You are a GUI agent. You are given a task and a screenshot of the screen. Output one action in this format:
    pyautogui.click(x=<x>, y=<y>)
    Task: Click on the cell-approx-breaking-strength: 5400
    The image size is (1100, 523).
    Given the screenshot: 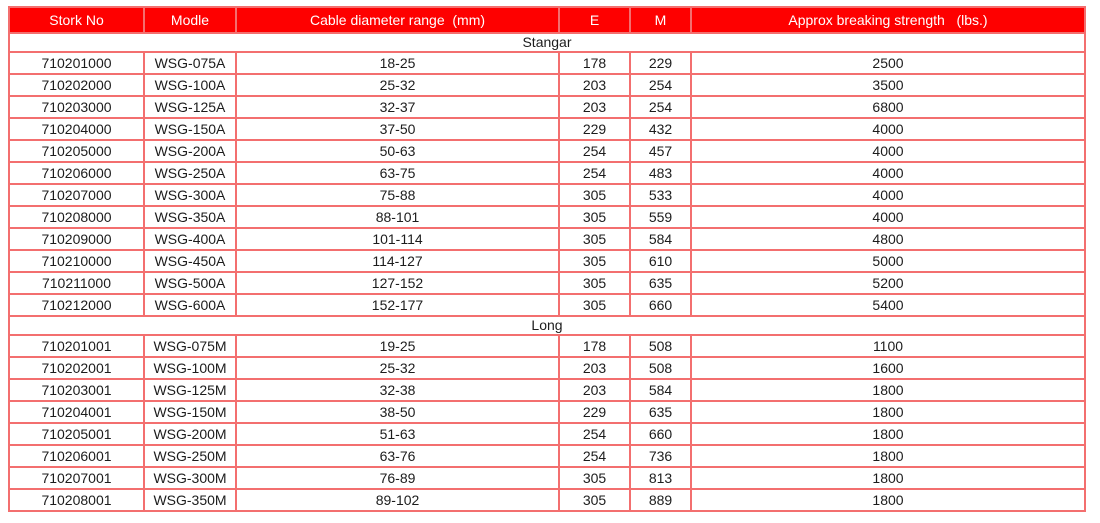 What is the action you would take?
    pyautogui.click(x=888, y=305)
    